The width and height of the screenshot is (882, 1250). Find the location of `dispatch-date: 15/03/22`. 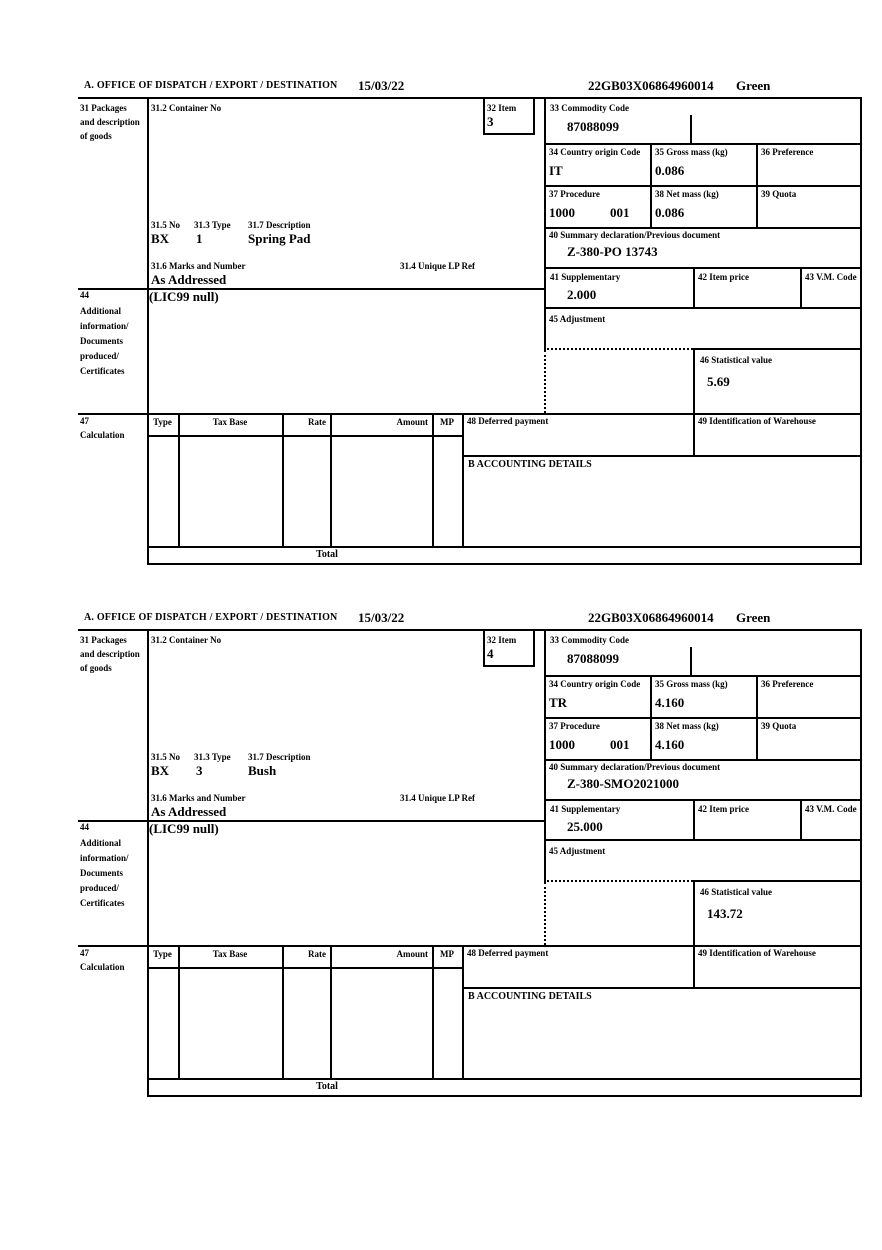

dispatch-date: 15/03/22 is located at coordinates (381, 617).